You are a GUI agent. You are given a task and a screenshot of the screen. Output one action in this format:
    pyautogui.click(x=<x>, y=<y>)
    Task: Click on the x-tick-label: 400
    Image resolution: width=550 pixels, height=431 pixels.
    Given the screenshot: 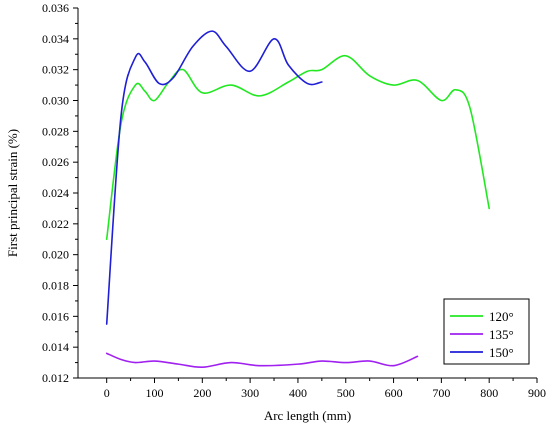 What is the action you would take?
    pyautogui.click(x=298, y=393)
    